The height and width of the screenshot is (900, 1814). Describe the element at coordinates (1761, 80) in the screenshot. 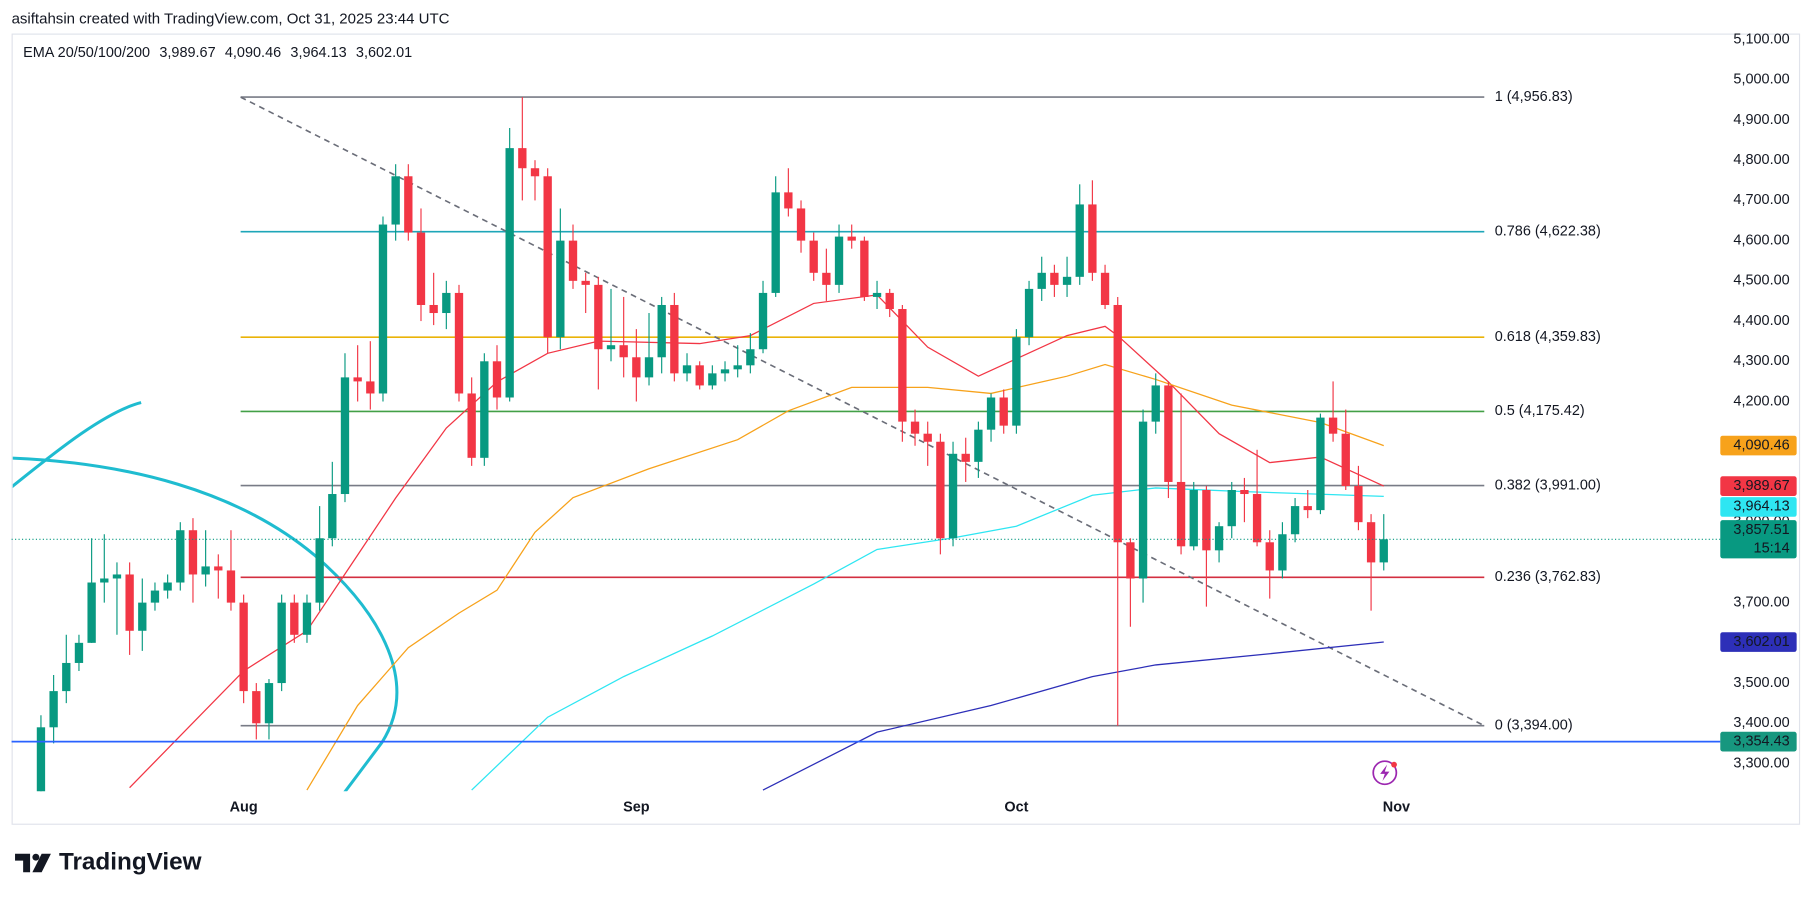

I see `y-tick-label: 5,000.00` at that location.